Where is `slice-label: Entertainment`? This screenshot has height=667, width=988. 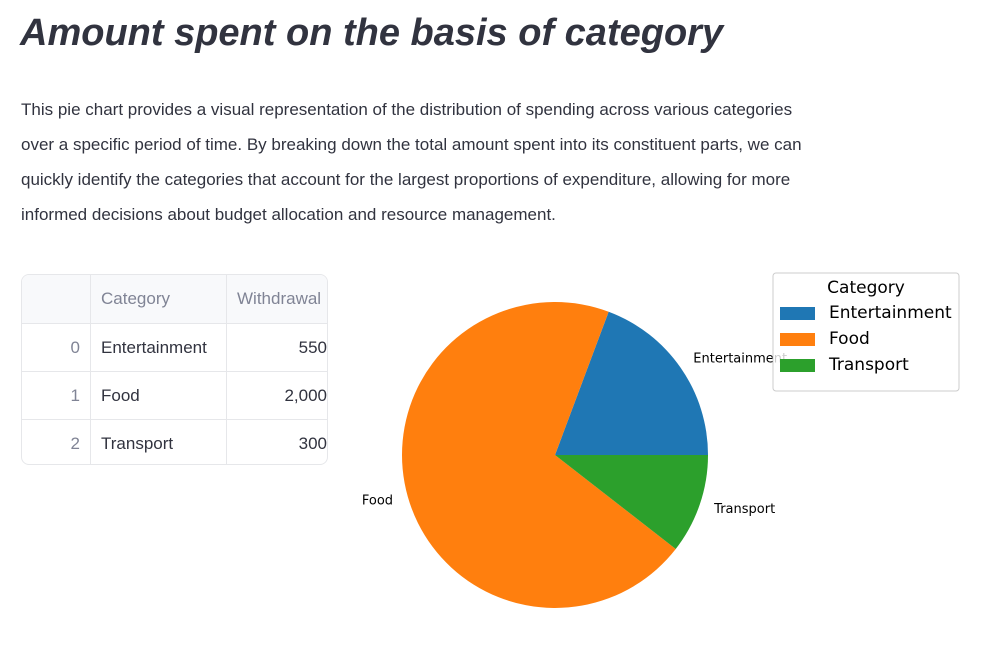
slice-label: Entertainment is located at coordinates (740, 359).